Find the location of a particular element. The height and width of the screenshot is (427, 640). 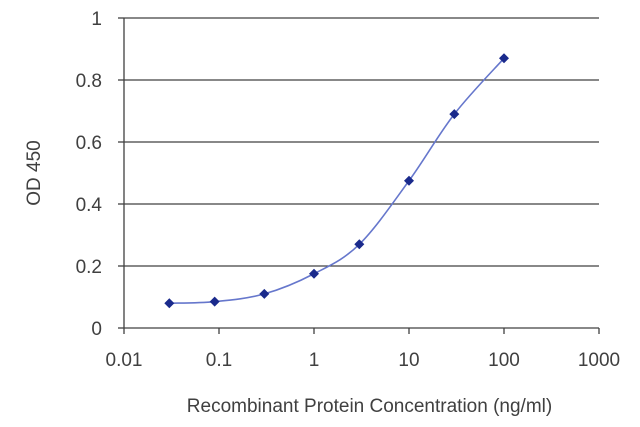

y-tick-label: 0.2 is located at coordinates (89, 267).